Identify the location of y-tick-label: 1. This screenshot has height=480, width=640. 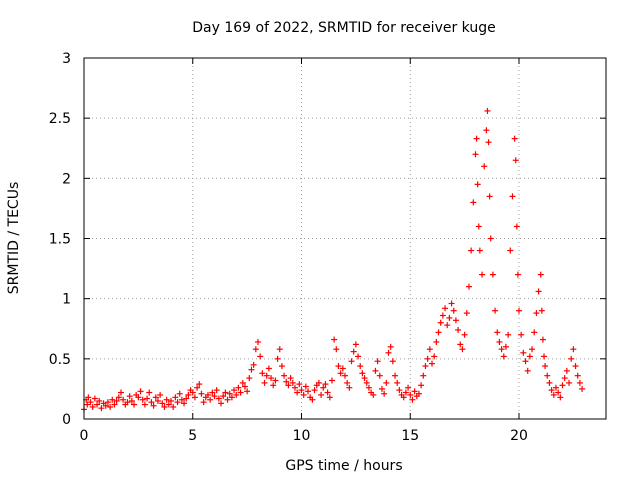
(66, 300).